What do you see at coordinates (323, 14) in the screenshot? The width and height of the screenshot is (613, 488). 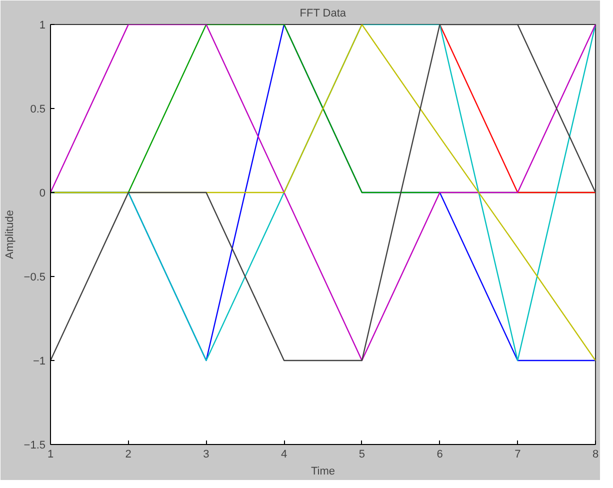 I see `chart-title: FFT Data` at bounding box center [323, 14].